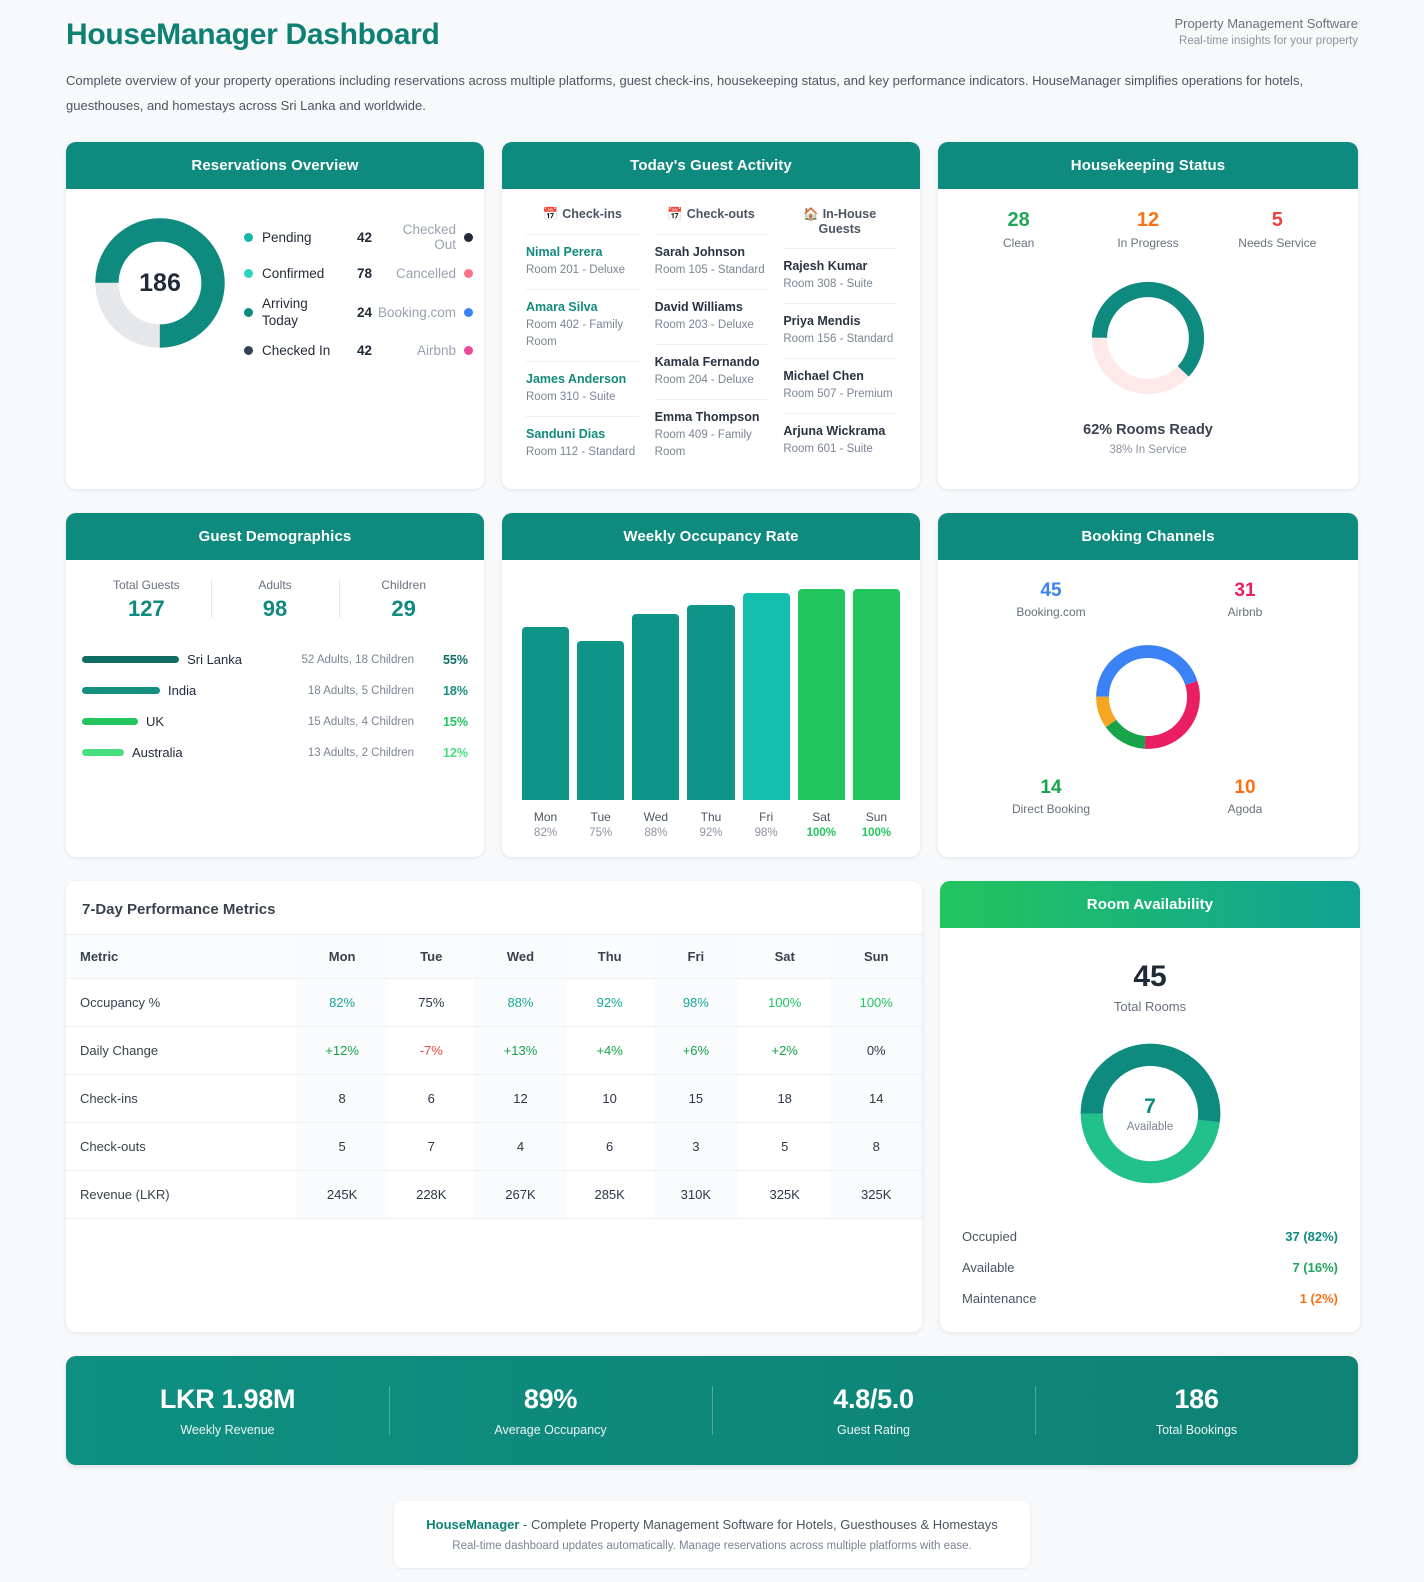  I want to click on room-status-label: Maintenance, so click(999, 1298).